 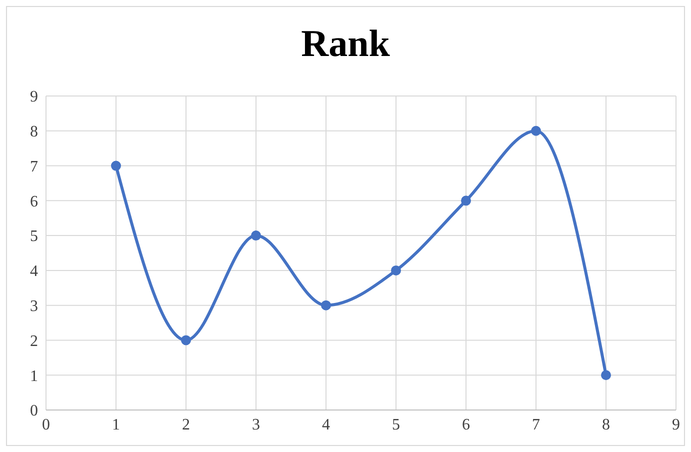 What do you see at coordinates (186, 425) in the screenshot?
I see `x-tick-label: 2` at bounding box center [186, 425].